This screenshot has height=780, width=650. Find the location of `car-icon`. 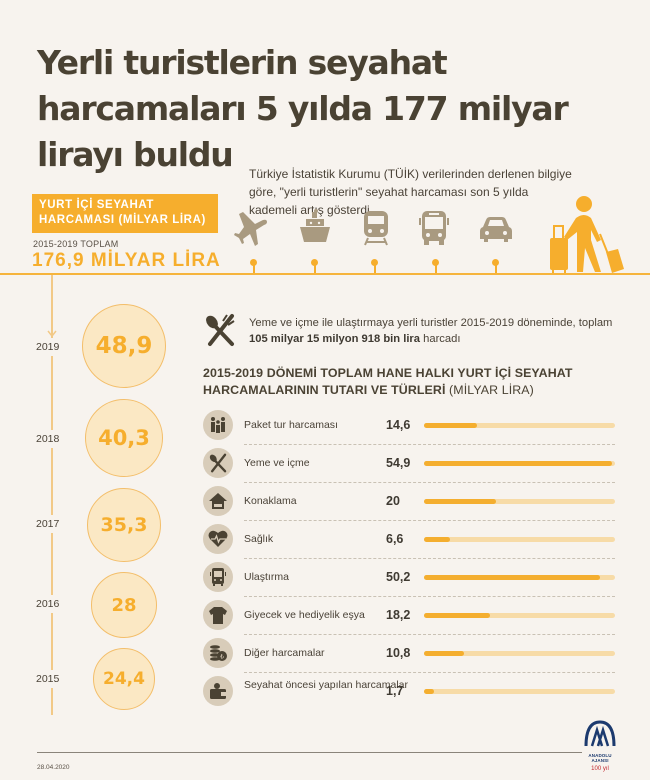

car-icon is located at coordinates (496, 229).